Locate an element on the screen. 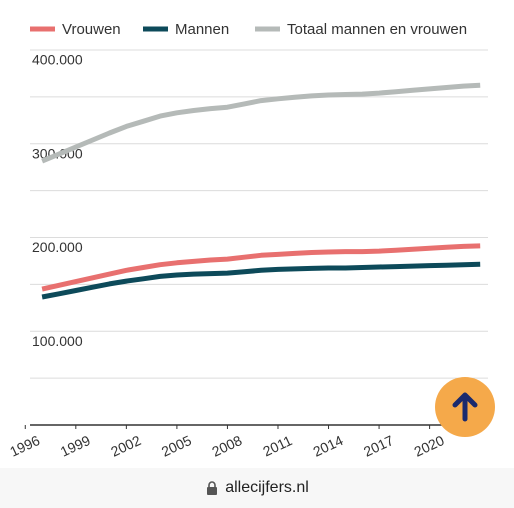 The image size is (514, 508). x-tick-label: 1999 is located at coordinates (75, 446).